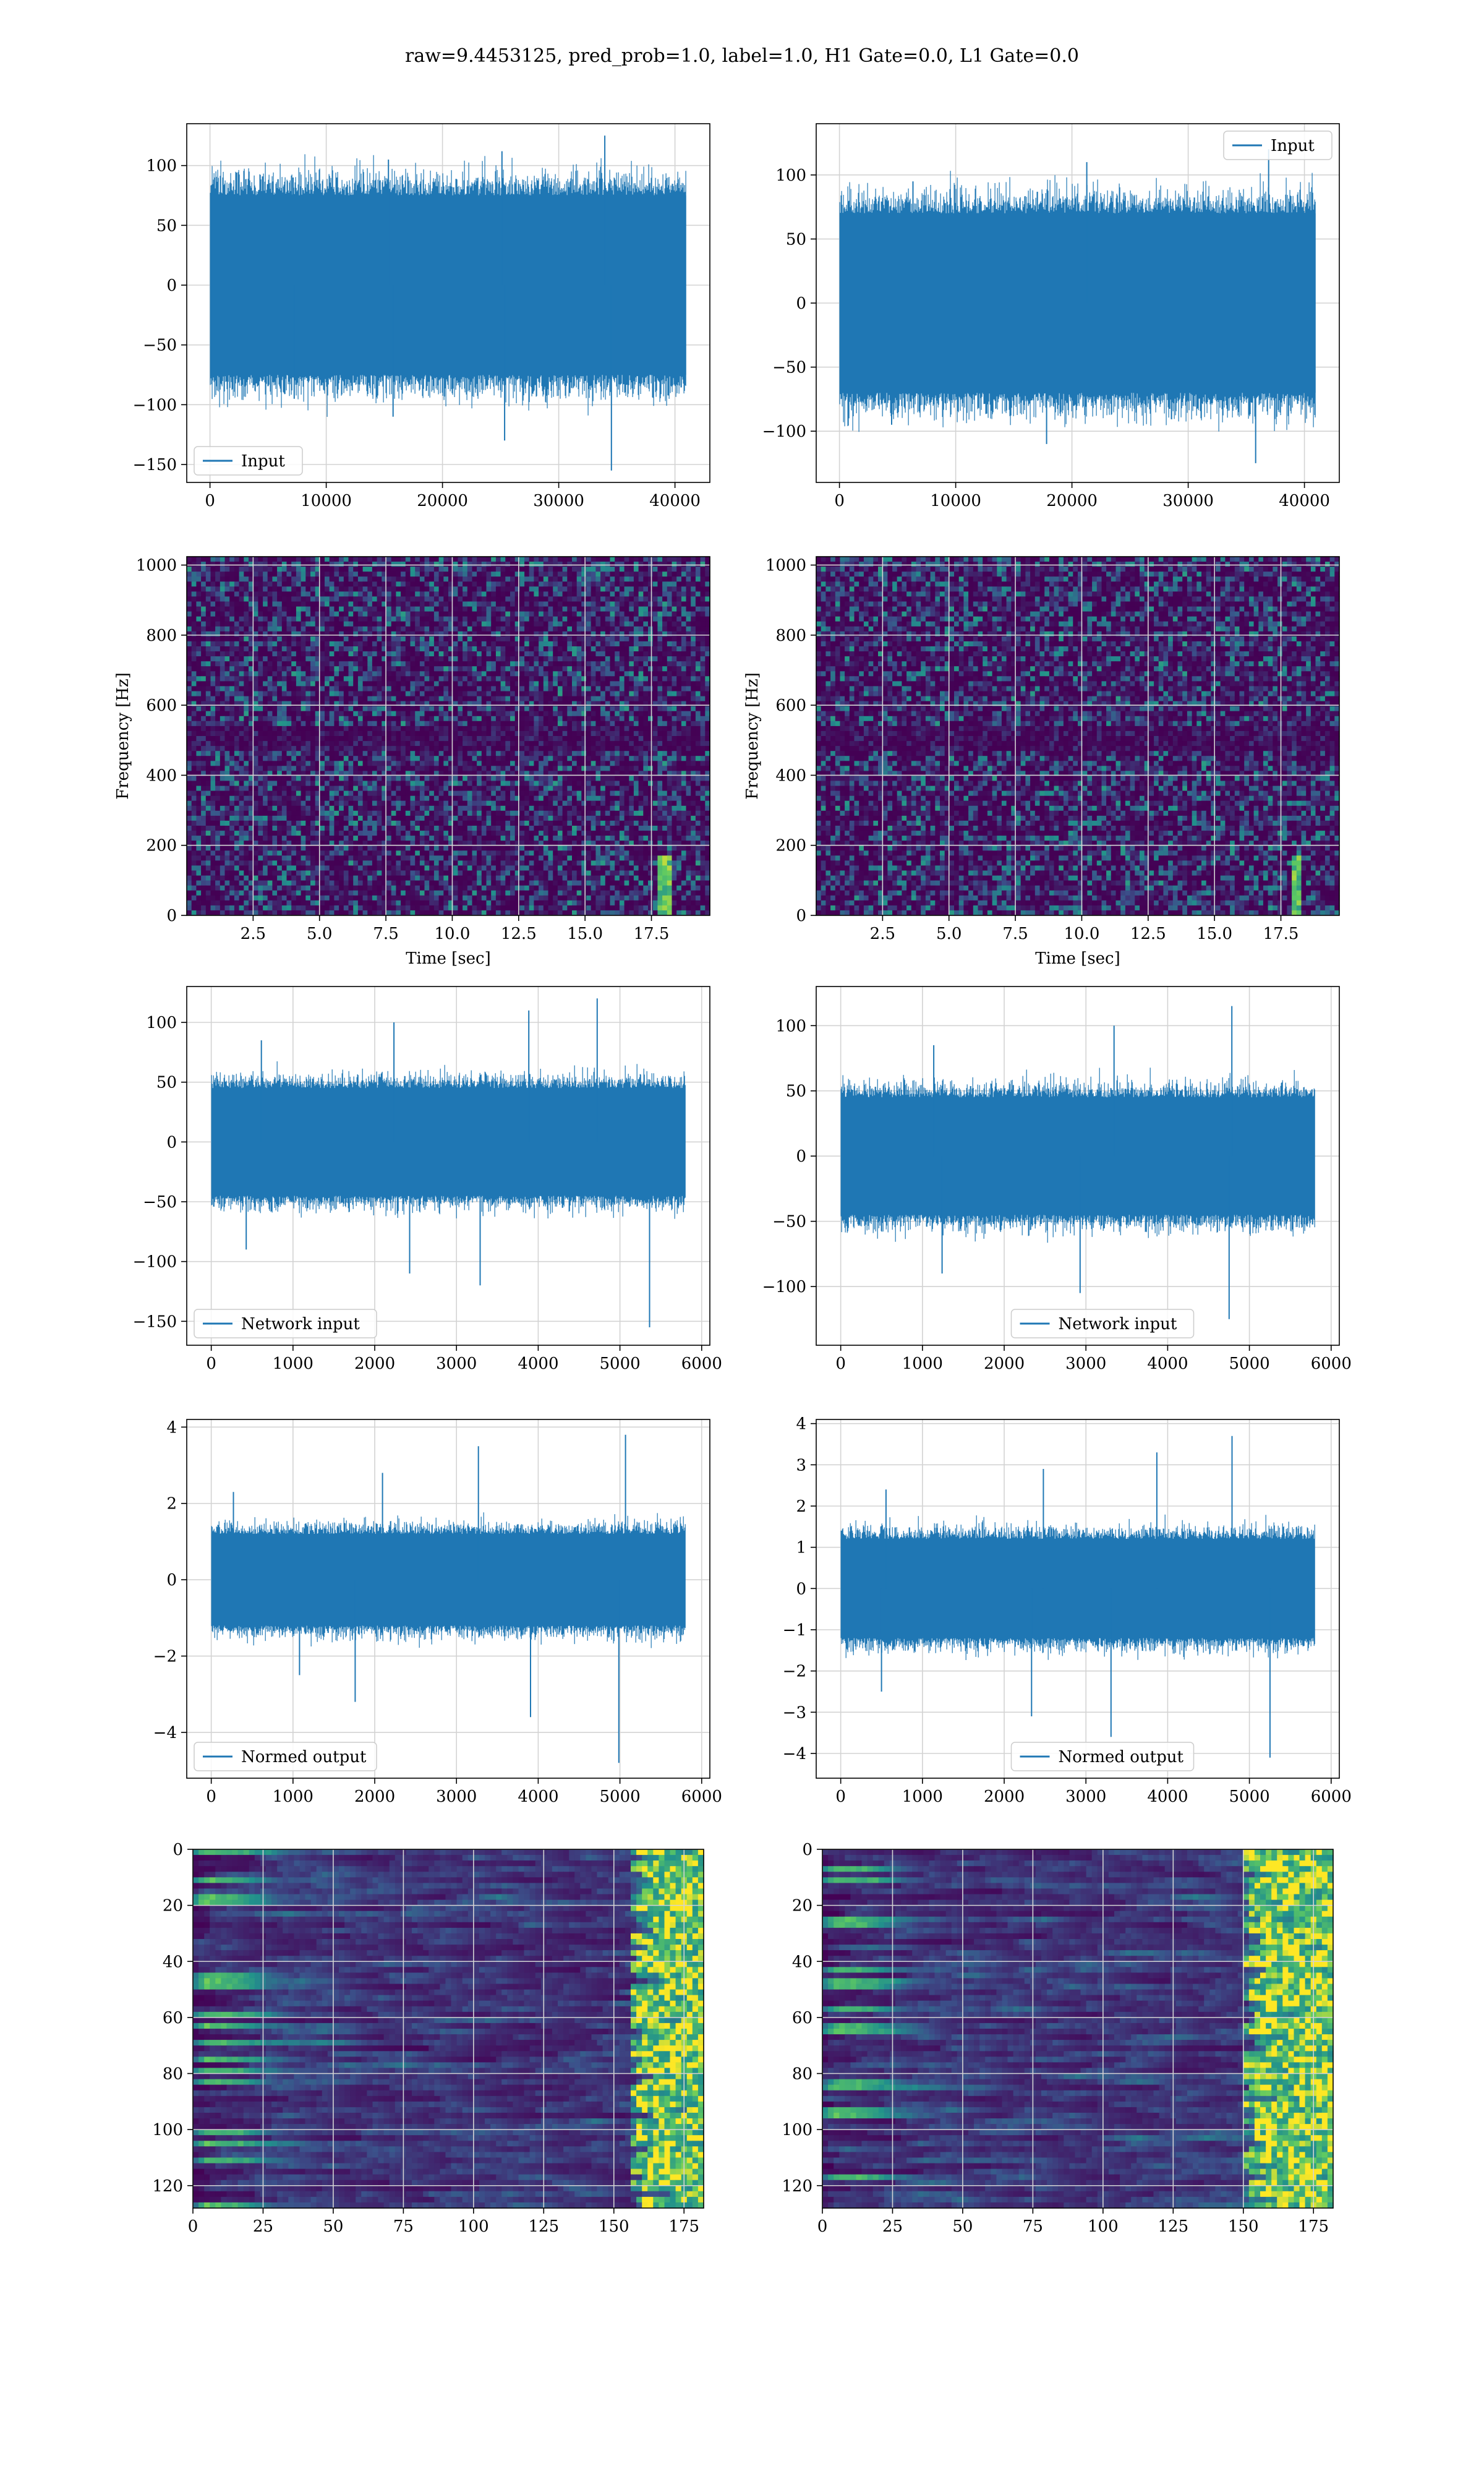  Describe the element at coordinates (790, 176) in the screenshot. I see `y-tick-label: 100` at that location.